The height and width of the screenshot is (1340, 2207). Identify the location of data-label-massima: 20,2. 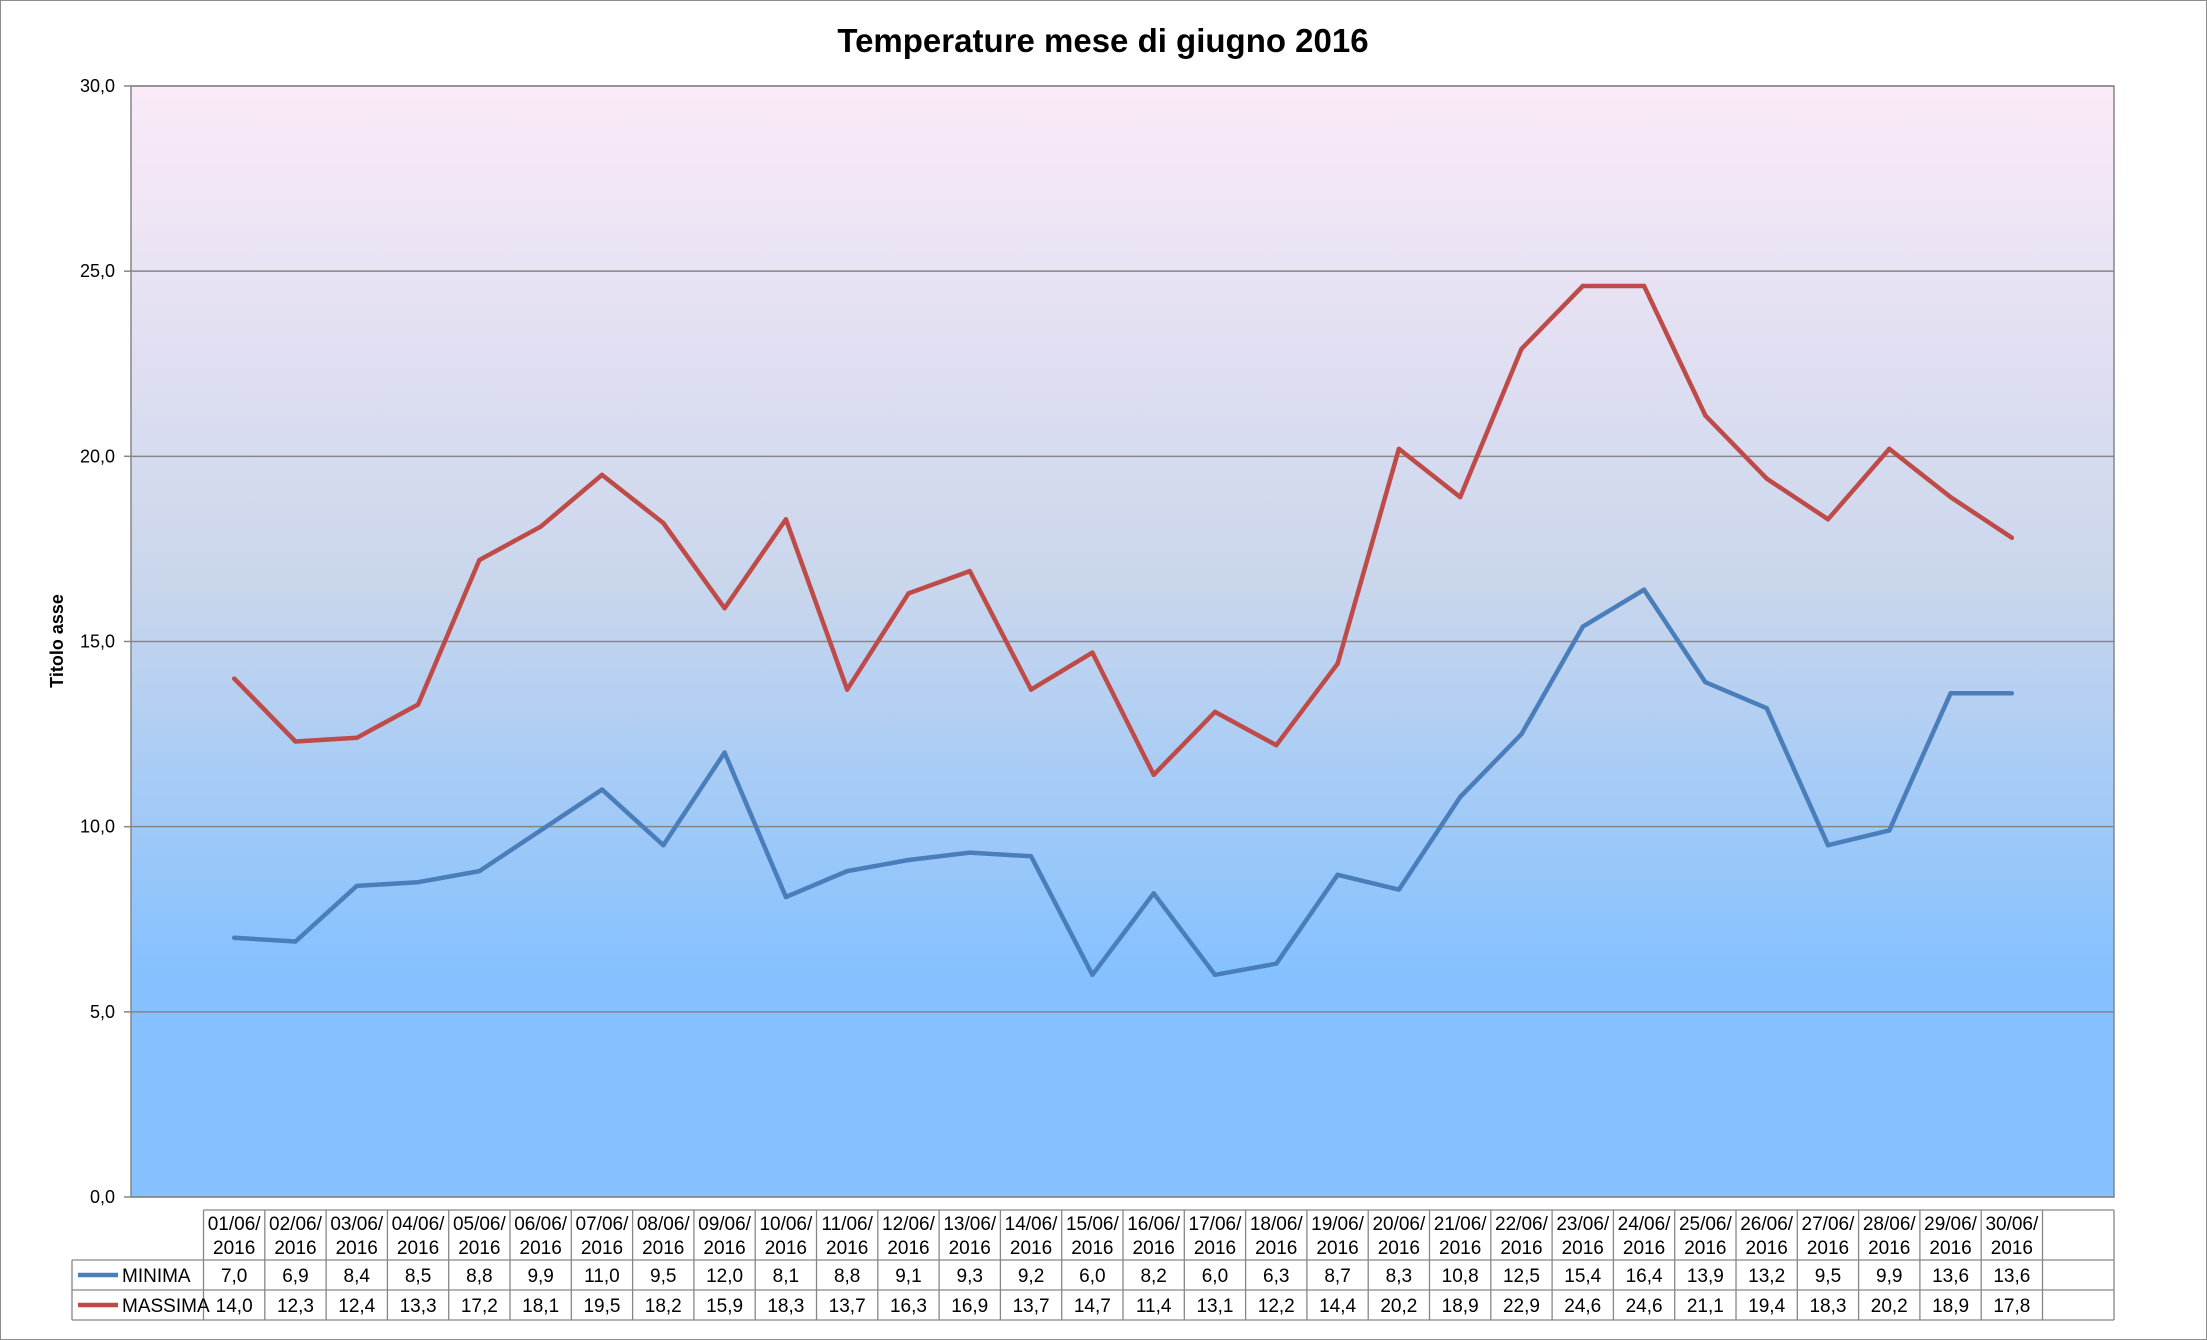
(1398, 1306).